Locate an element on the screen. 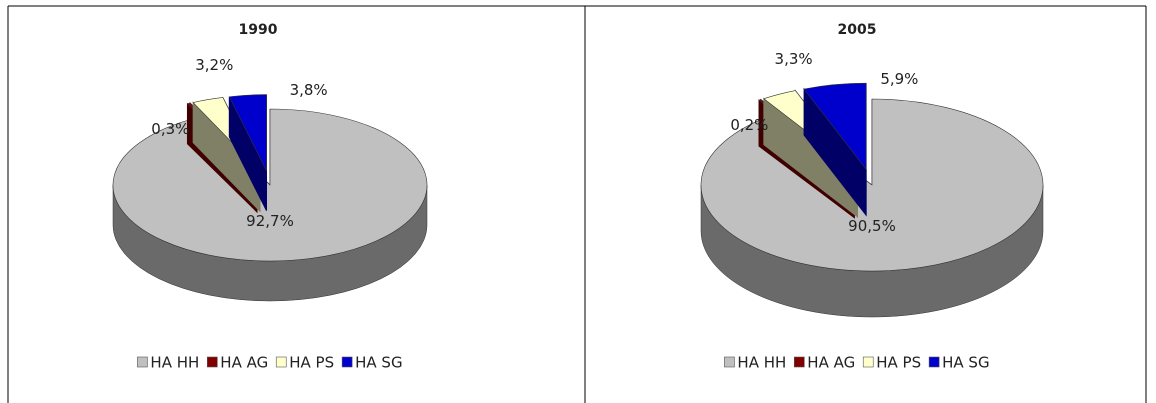 The image size is (1156, 403). data-label: 0,3% is located at coordinates (170, 129).